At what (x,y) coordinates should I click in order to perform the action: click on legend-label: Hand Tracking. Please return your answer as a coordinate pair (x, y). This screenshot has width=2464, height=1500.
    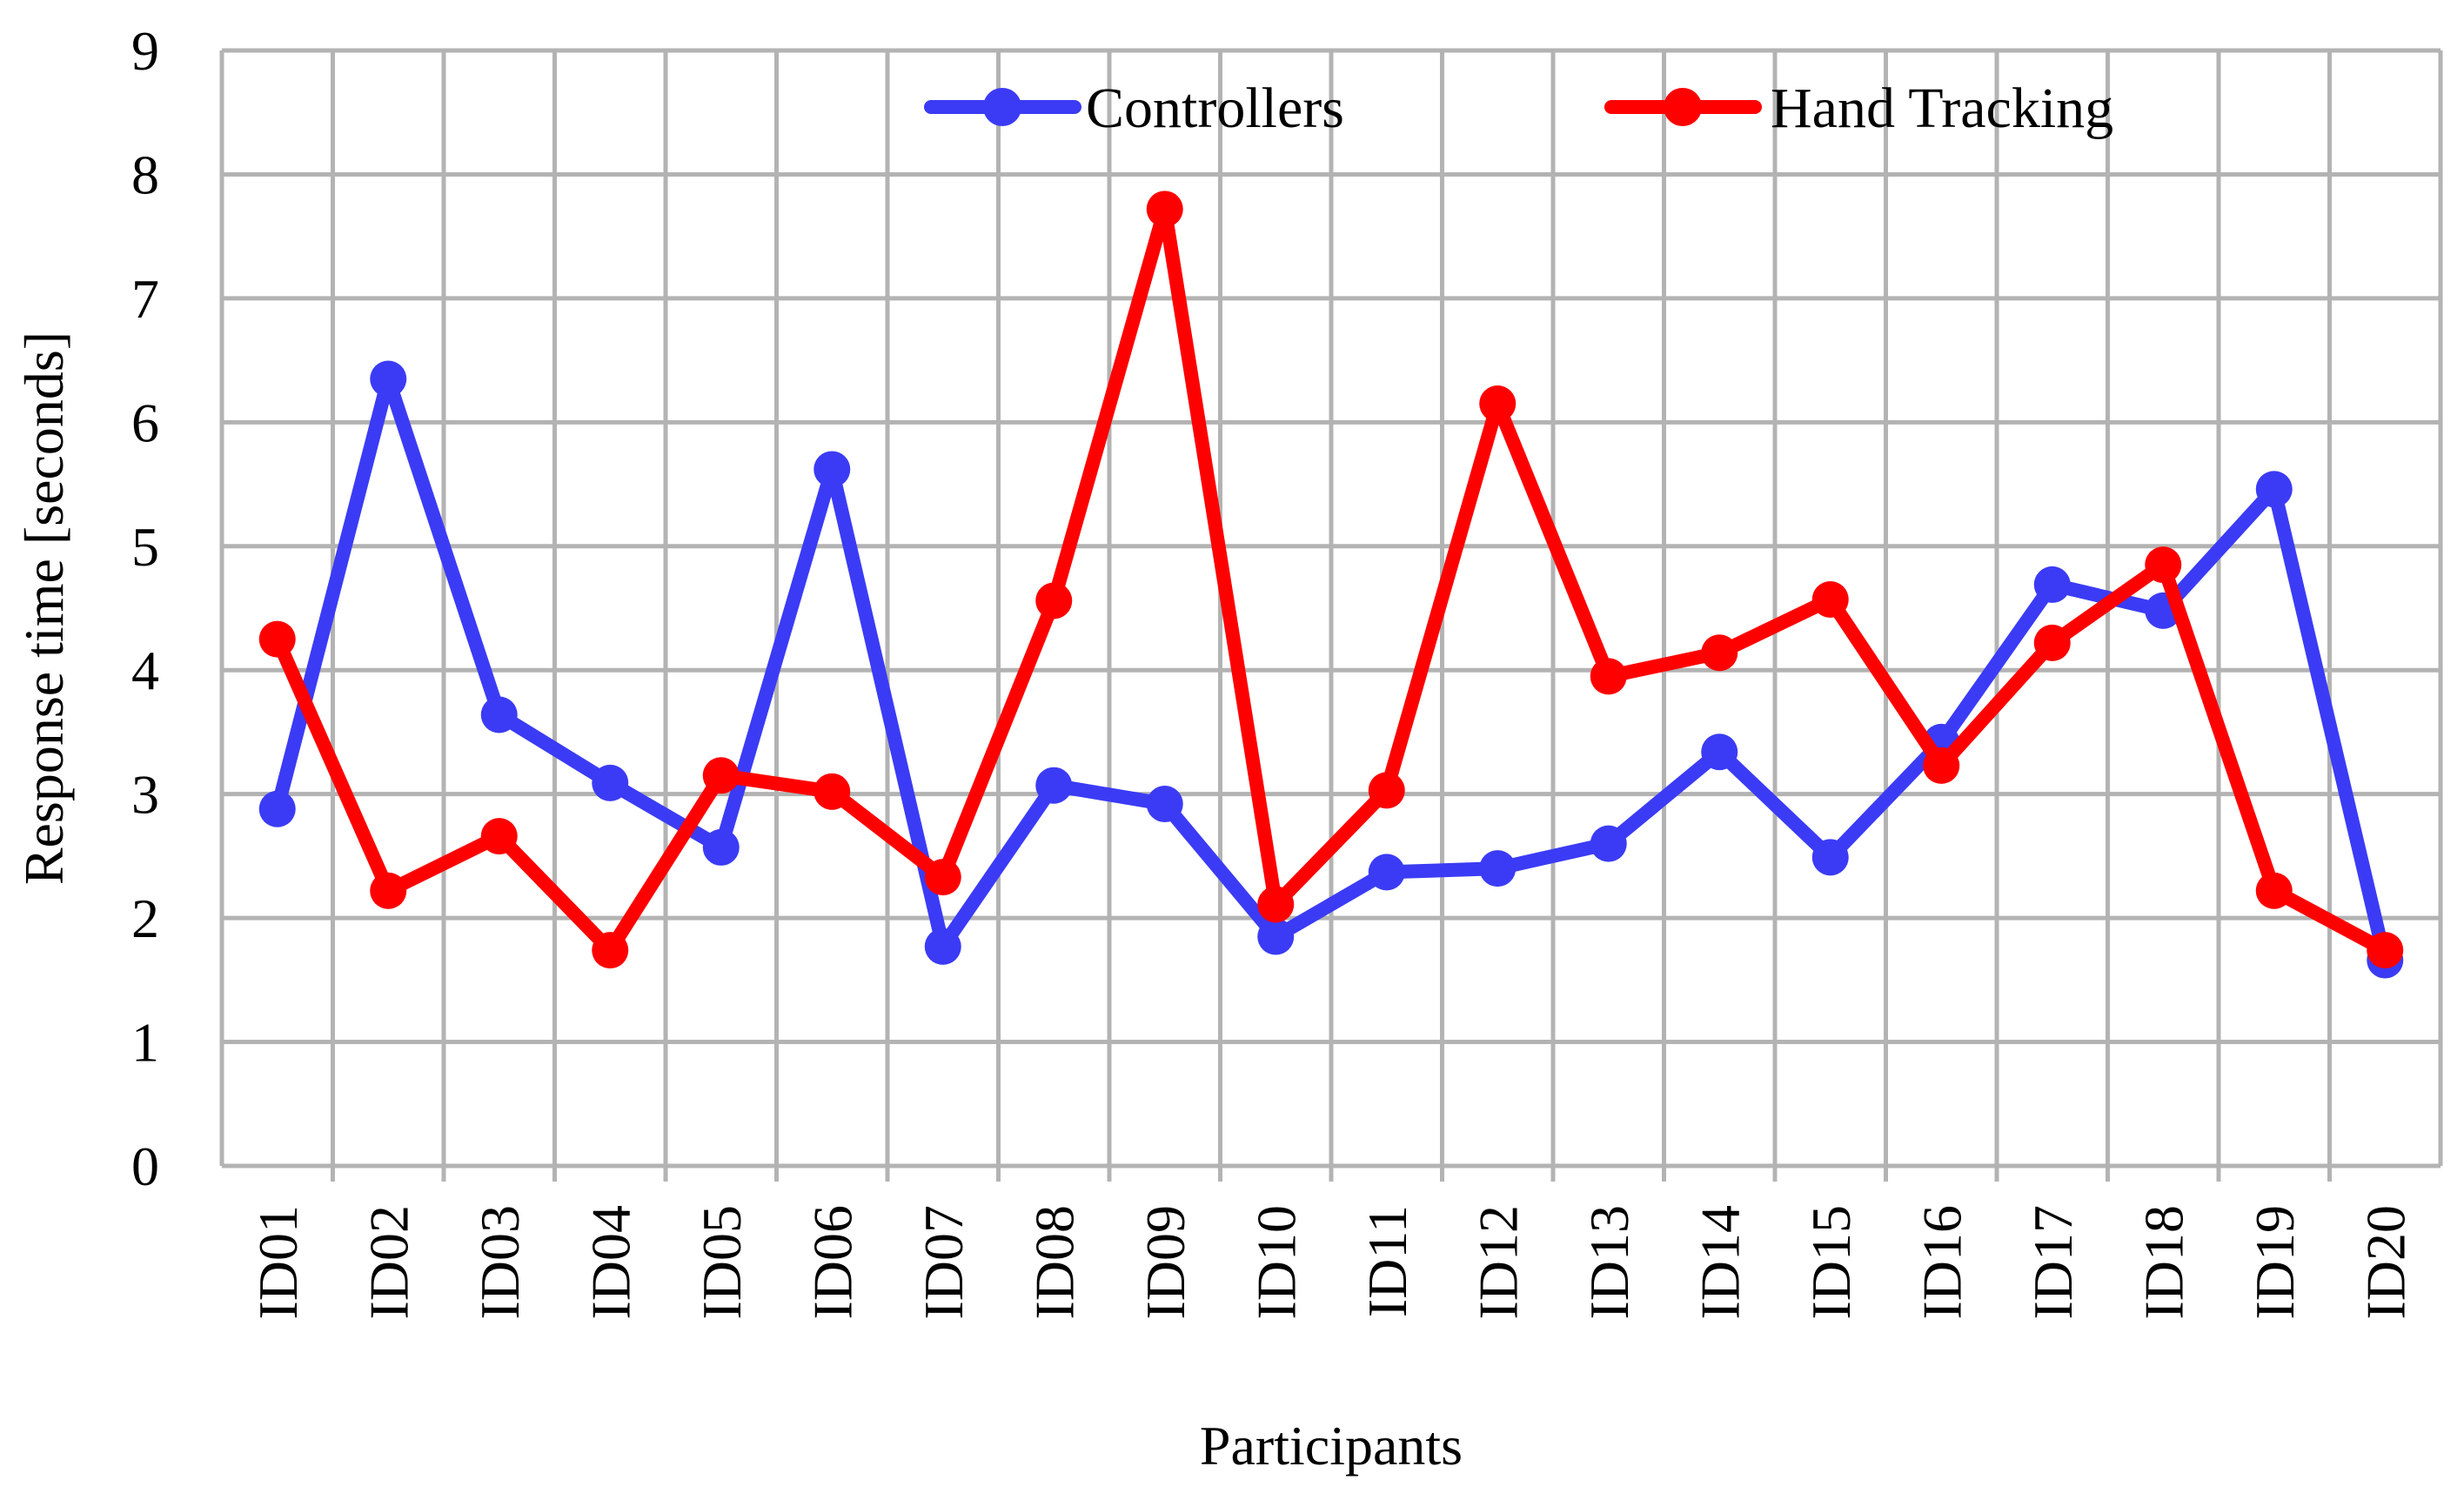
    Looking at the image, I should click on (1942, 108).